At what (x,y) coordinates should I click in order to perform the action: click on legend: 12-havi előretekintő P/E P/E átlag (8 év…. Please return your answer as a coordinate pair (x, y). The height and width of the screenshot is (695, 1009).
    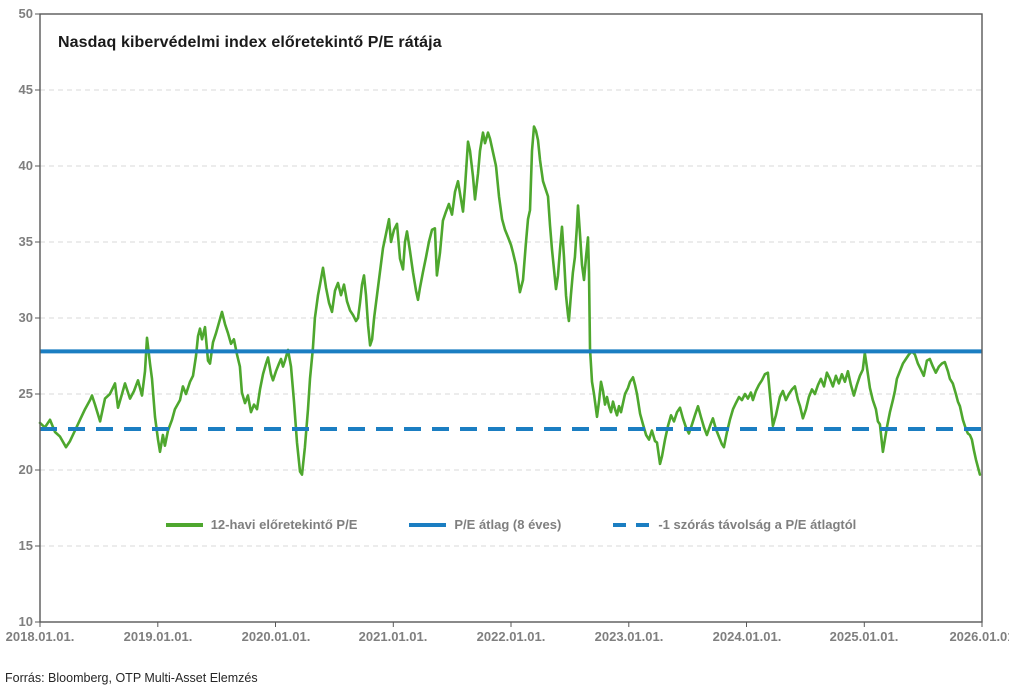
    Looking at the image, I should click on (511, 524).